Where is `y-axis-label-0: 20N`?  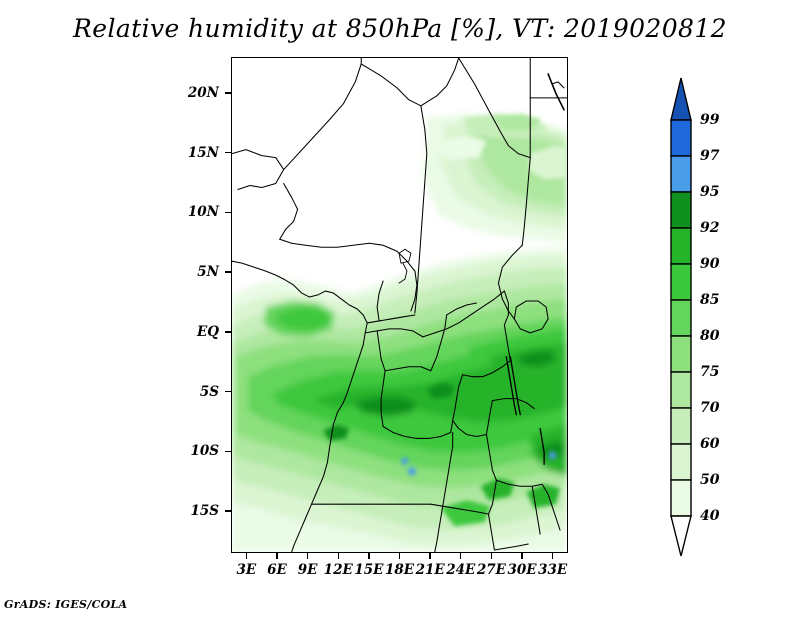
y-axis-label-0: 20N is located at coordinates (203, 92).